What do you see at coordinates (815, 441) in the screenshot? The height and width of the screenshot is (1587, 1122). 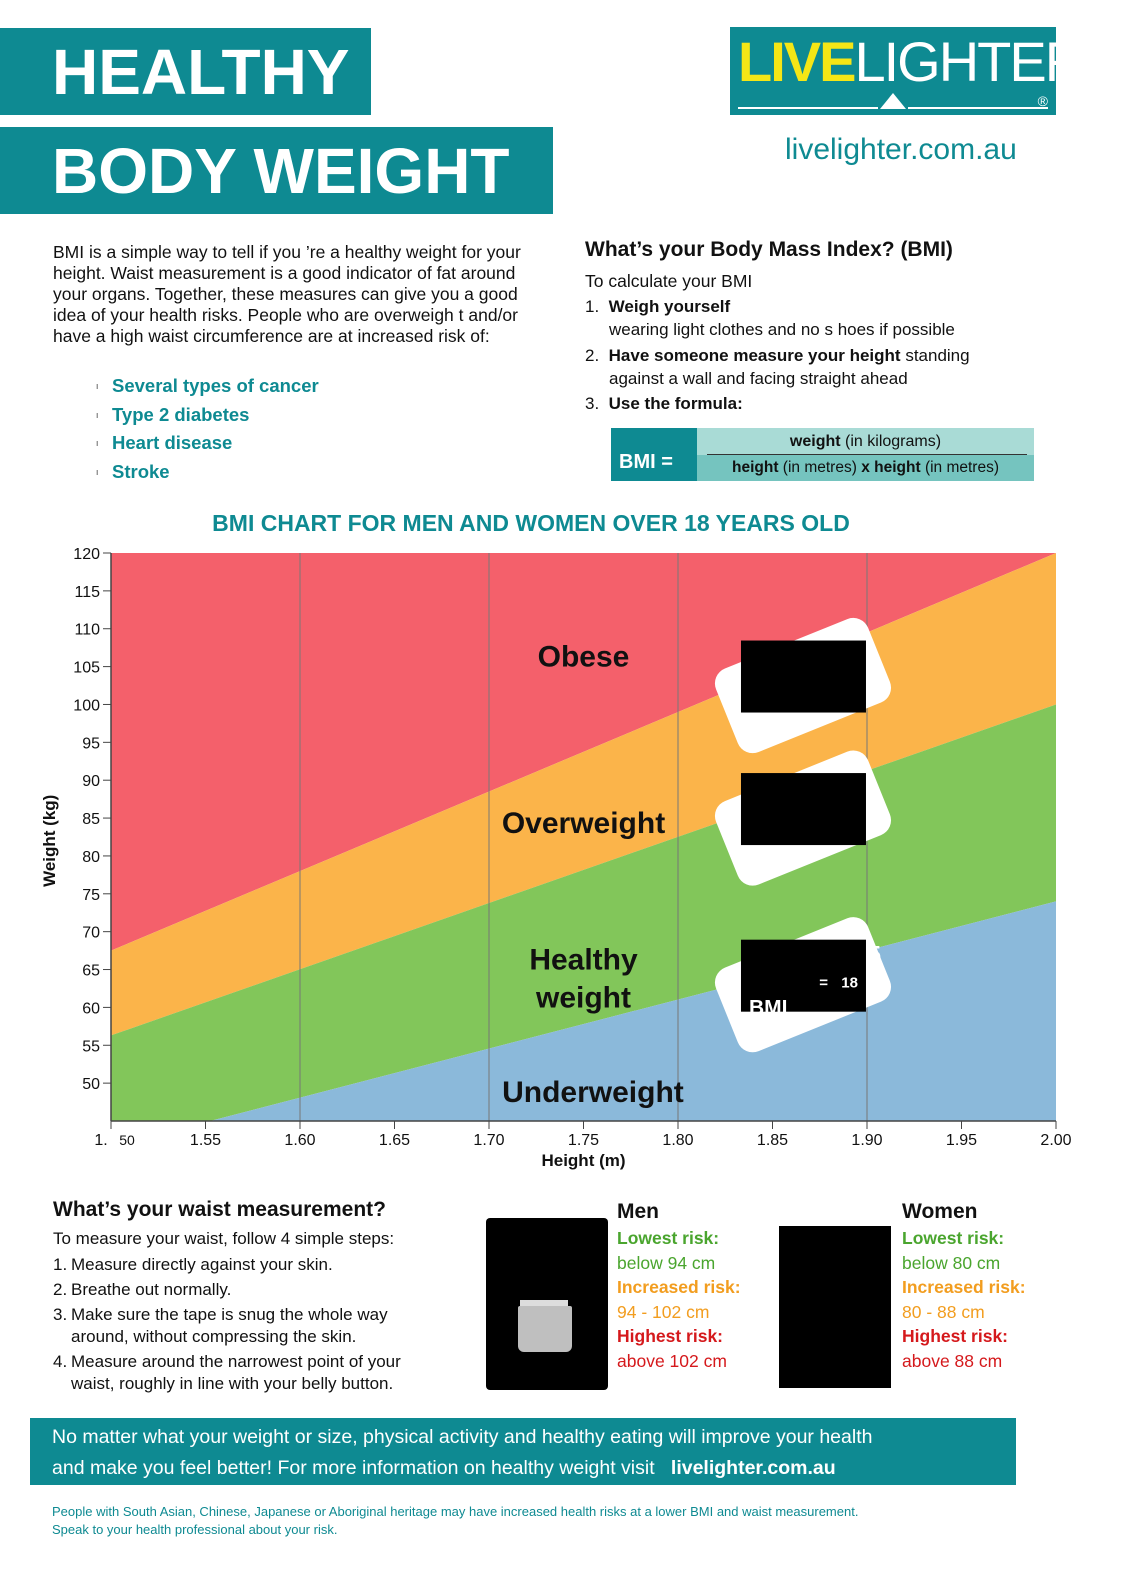 I see `numerator-bold: weight` at bounding box center [815, 441].